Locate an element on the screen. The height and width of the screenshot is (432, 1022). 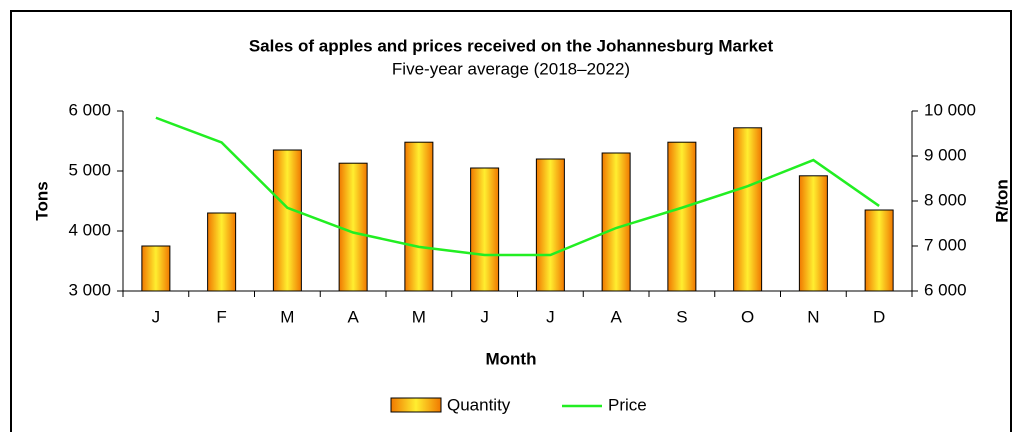
chart-subtitle: Five-year average (2018–2022) is located at coordinates (511, 68).